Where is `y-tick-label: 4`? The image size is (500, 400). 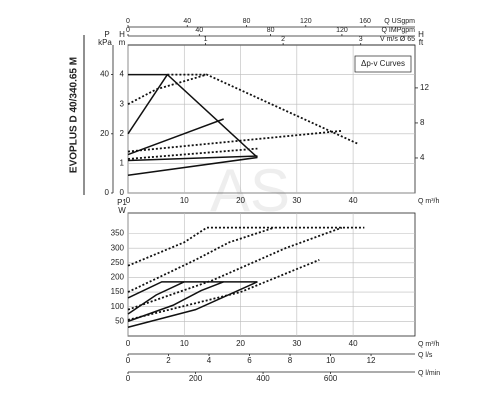 y-tick-label: 4 is located at coordinates (122, 74).